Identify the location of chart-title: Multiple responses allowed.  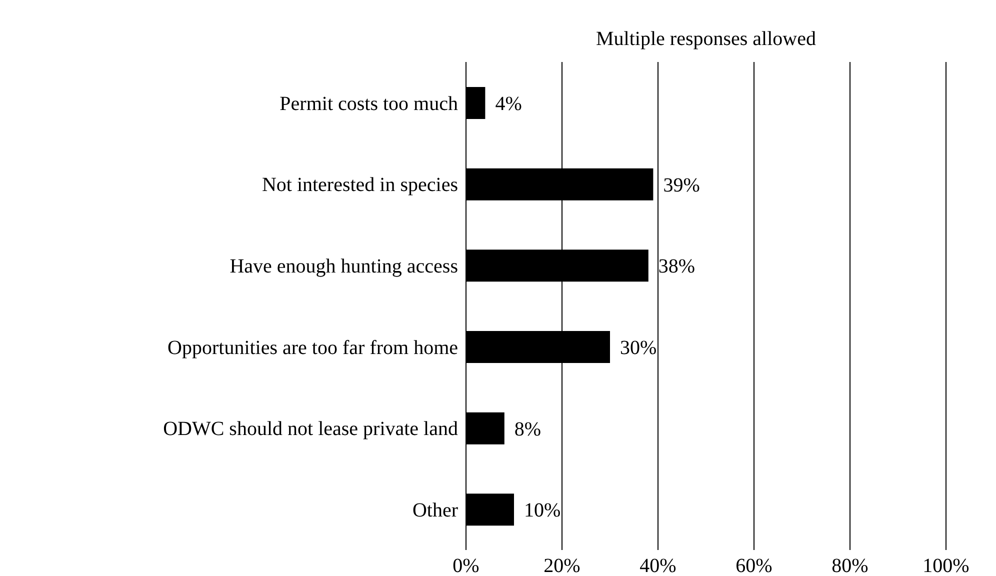
(706, 39).